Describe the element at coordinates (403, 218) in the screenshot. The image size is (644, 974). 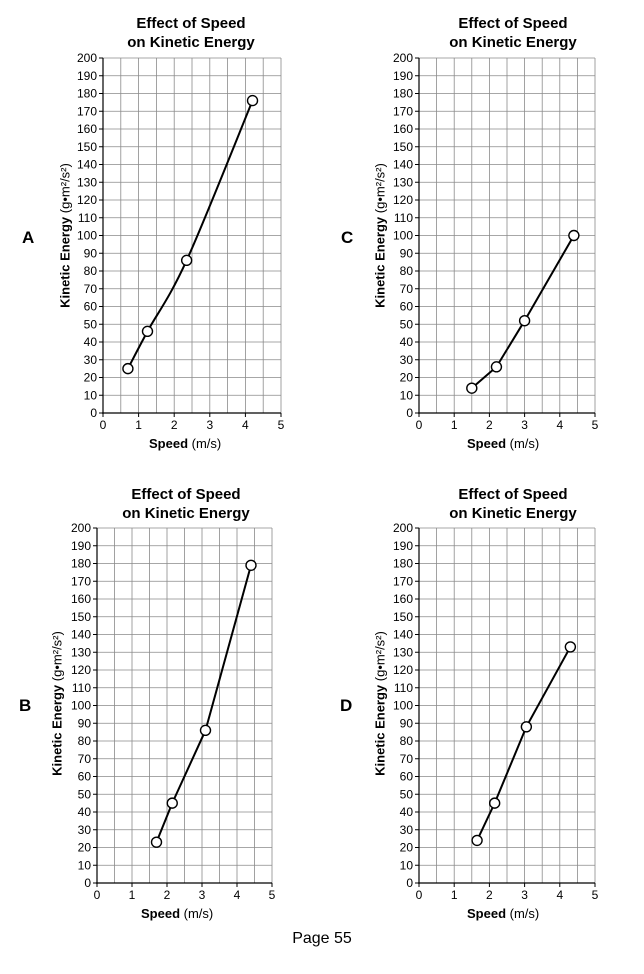
I see `y-tick-label: 110` at that location.